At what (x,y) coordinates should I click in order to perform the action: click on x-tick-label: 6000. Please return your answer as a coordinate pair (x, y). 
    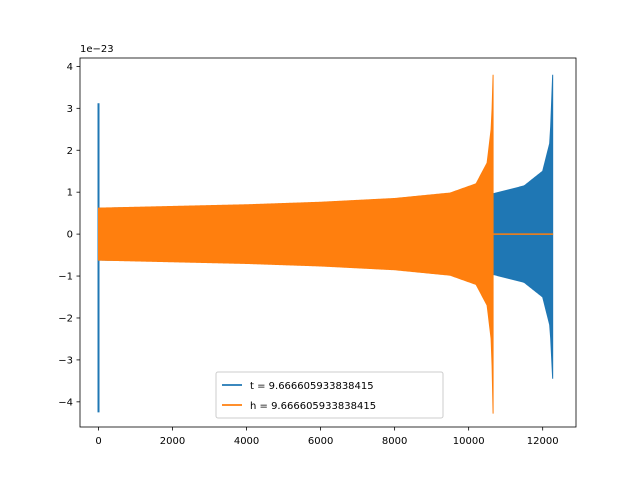
    Looking at the image, I should click on (320, 441).